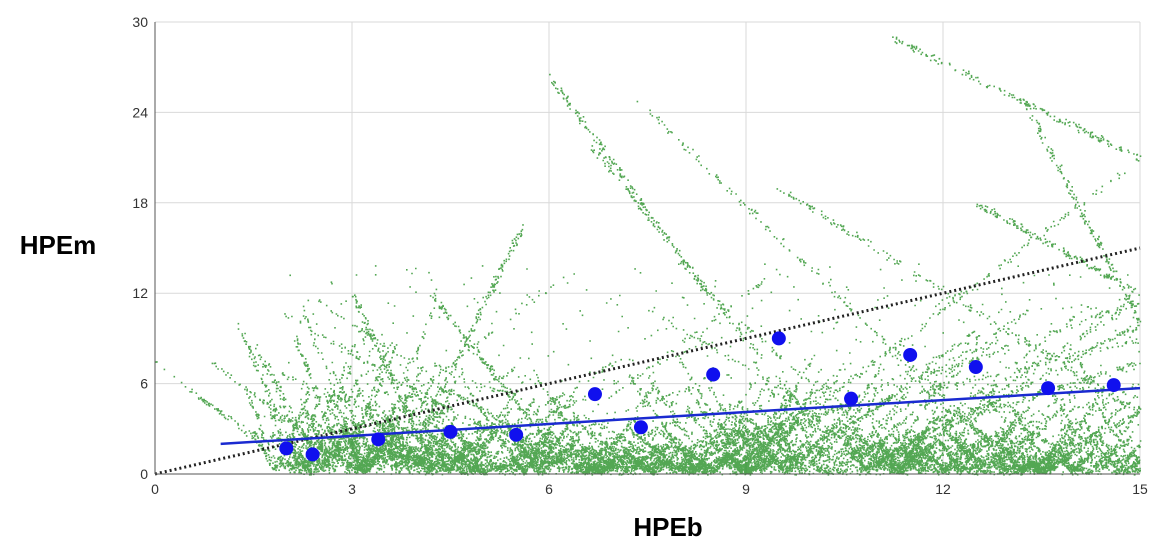  Describe the element at coordinates (140, 248) in the screenshot. I see `y-tick-labels: 0 6 12 18 24 30` at that location.